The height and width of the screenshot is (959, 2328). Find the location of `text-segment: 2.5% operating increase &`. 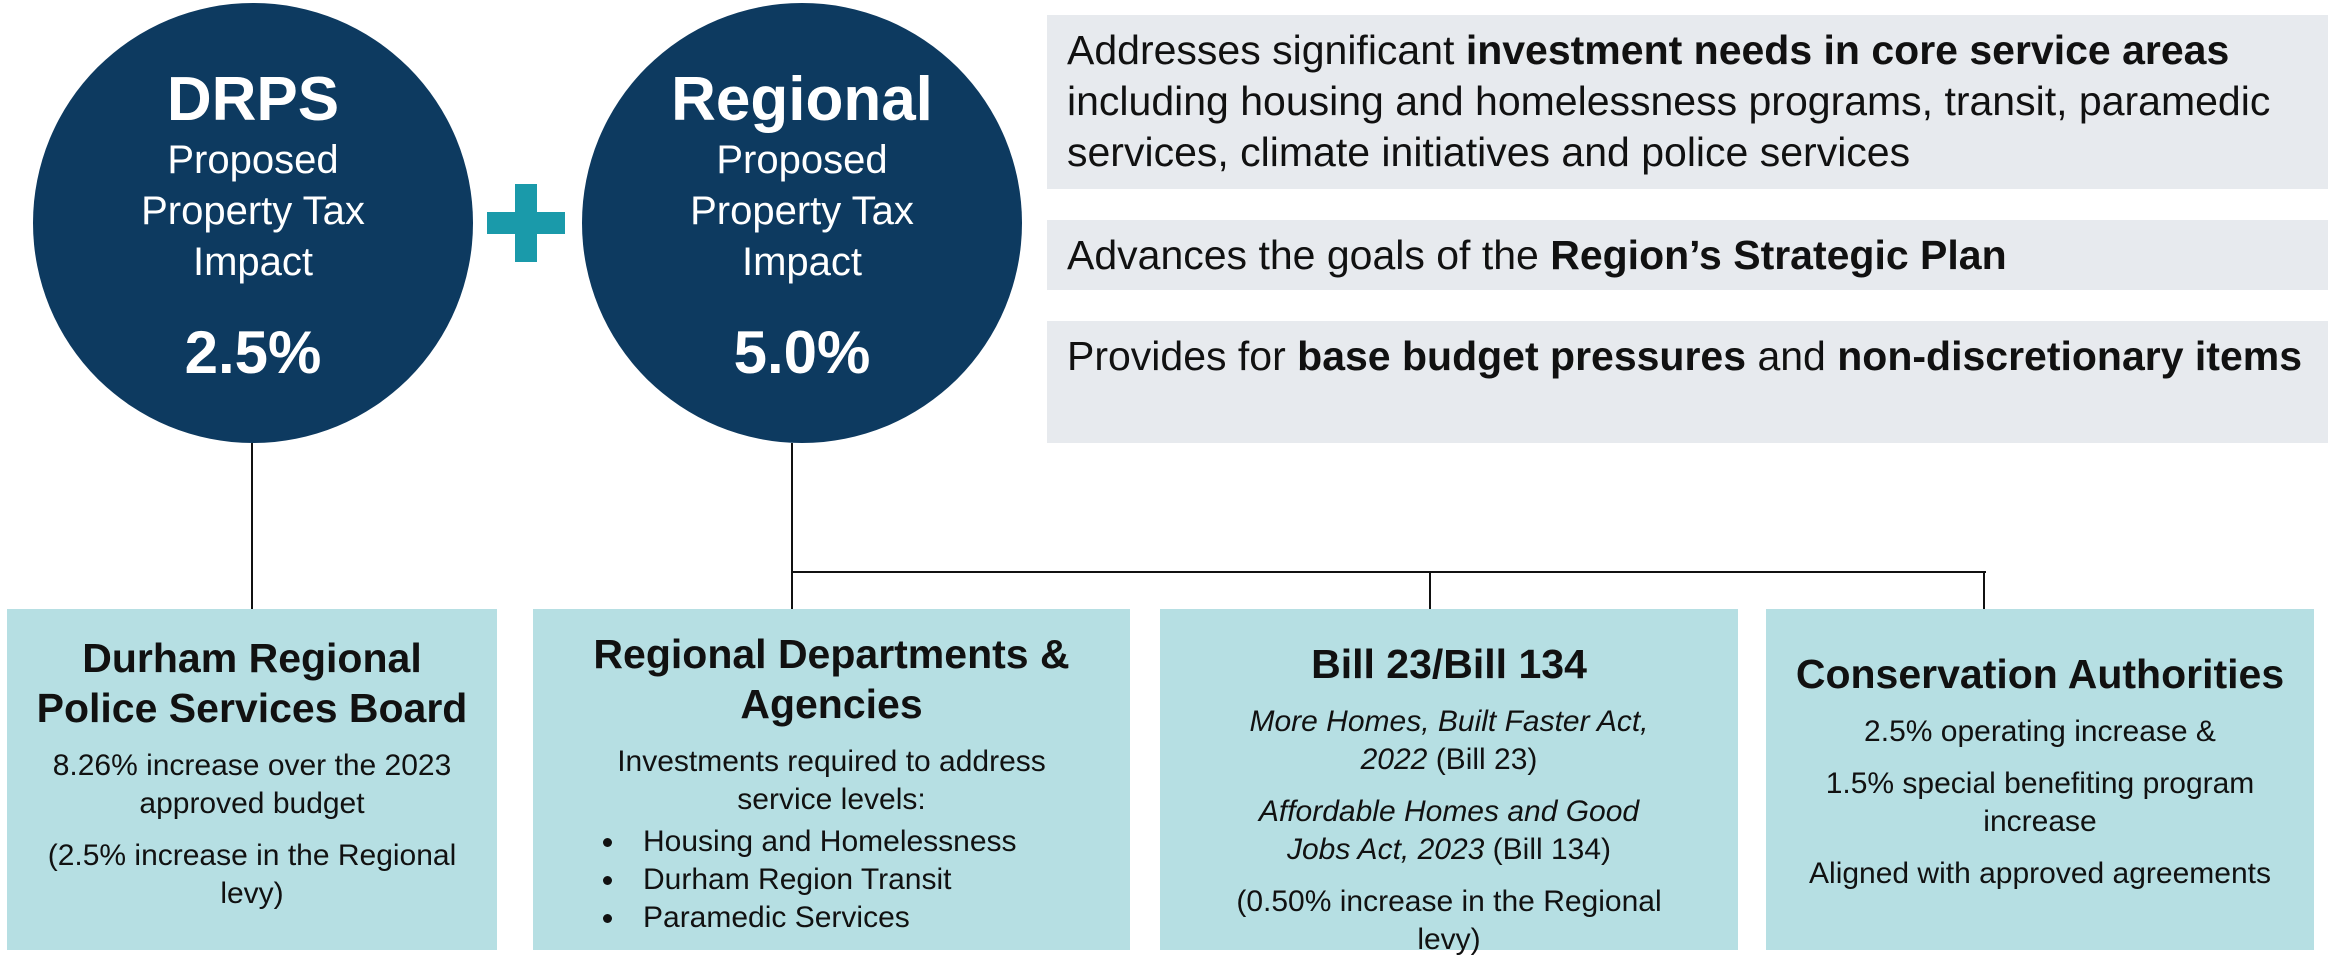

text-segment: 2.5% operating increase & is located at coordinates (2040, 731).